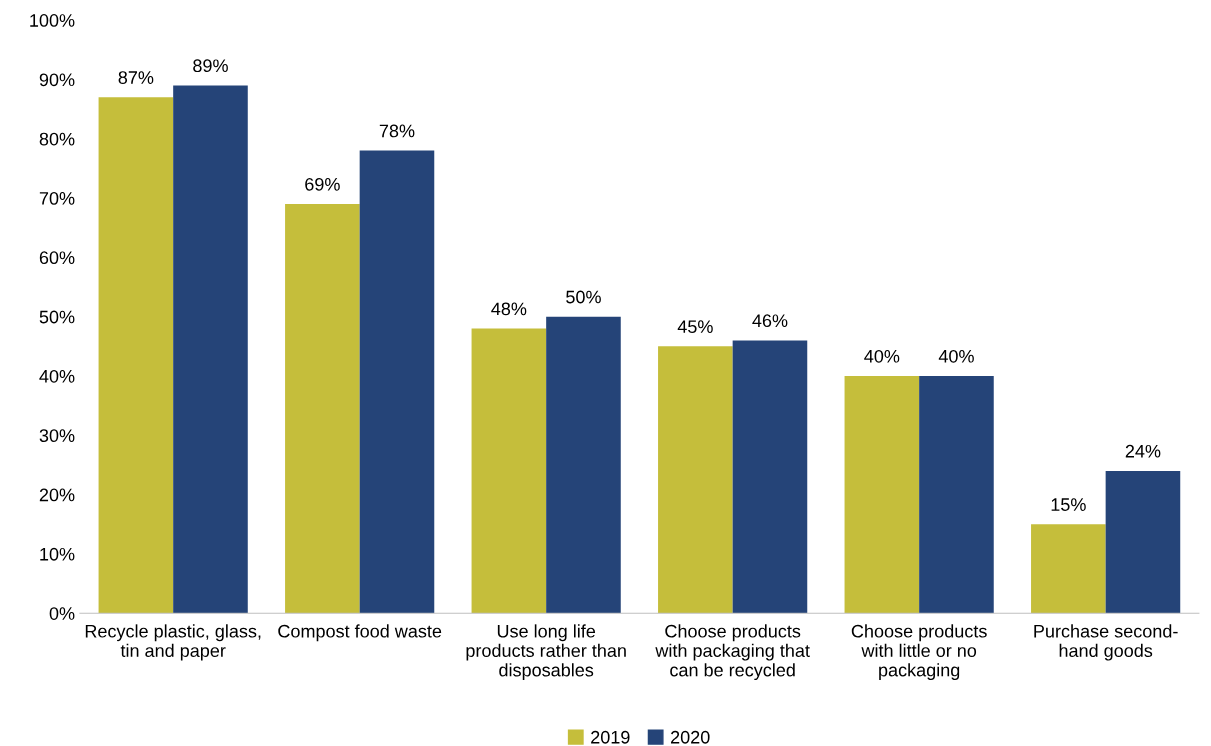 The width and height of the screenshot is (1211, 746). What do you see at coordinates (509, 309) in the screenshot?
I see `data-label: 48%` at bounding box center [509, 309].